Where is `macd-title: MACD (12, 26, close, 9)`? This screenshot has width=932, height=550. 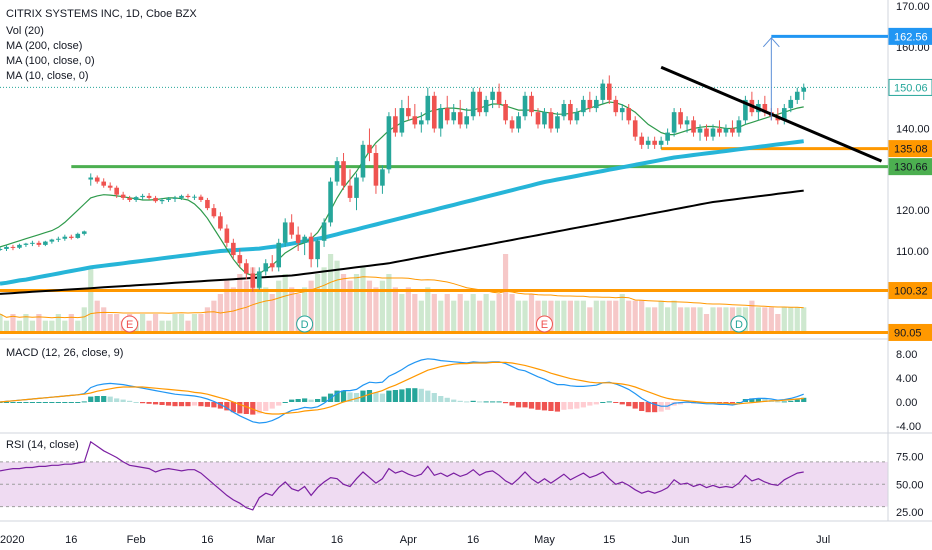 macd-title: MACD (12, 26, close, 9) is located at coordinates (64, 353).